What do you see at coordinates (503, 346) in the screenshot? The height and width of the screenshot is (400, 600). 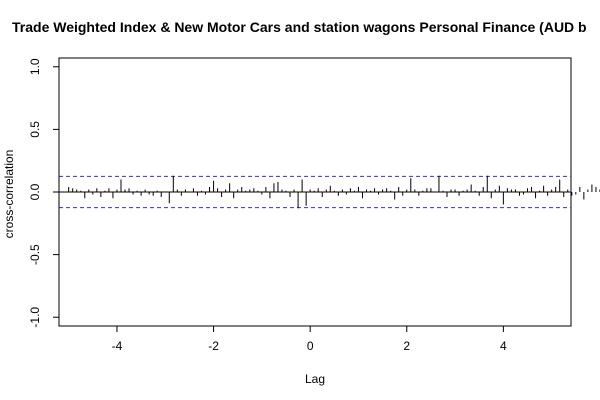 I see `x-tick-label: 4` at bounding box center [503, 346].